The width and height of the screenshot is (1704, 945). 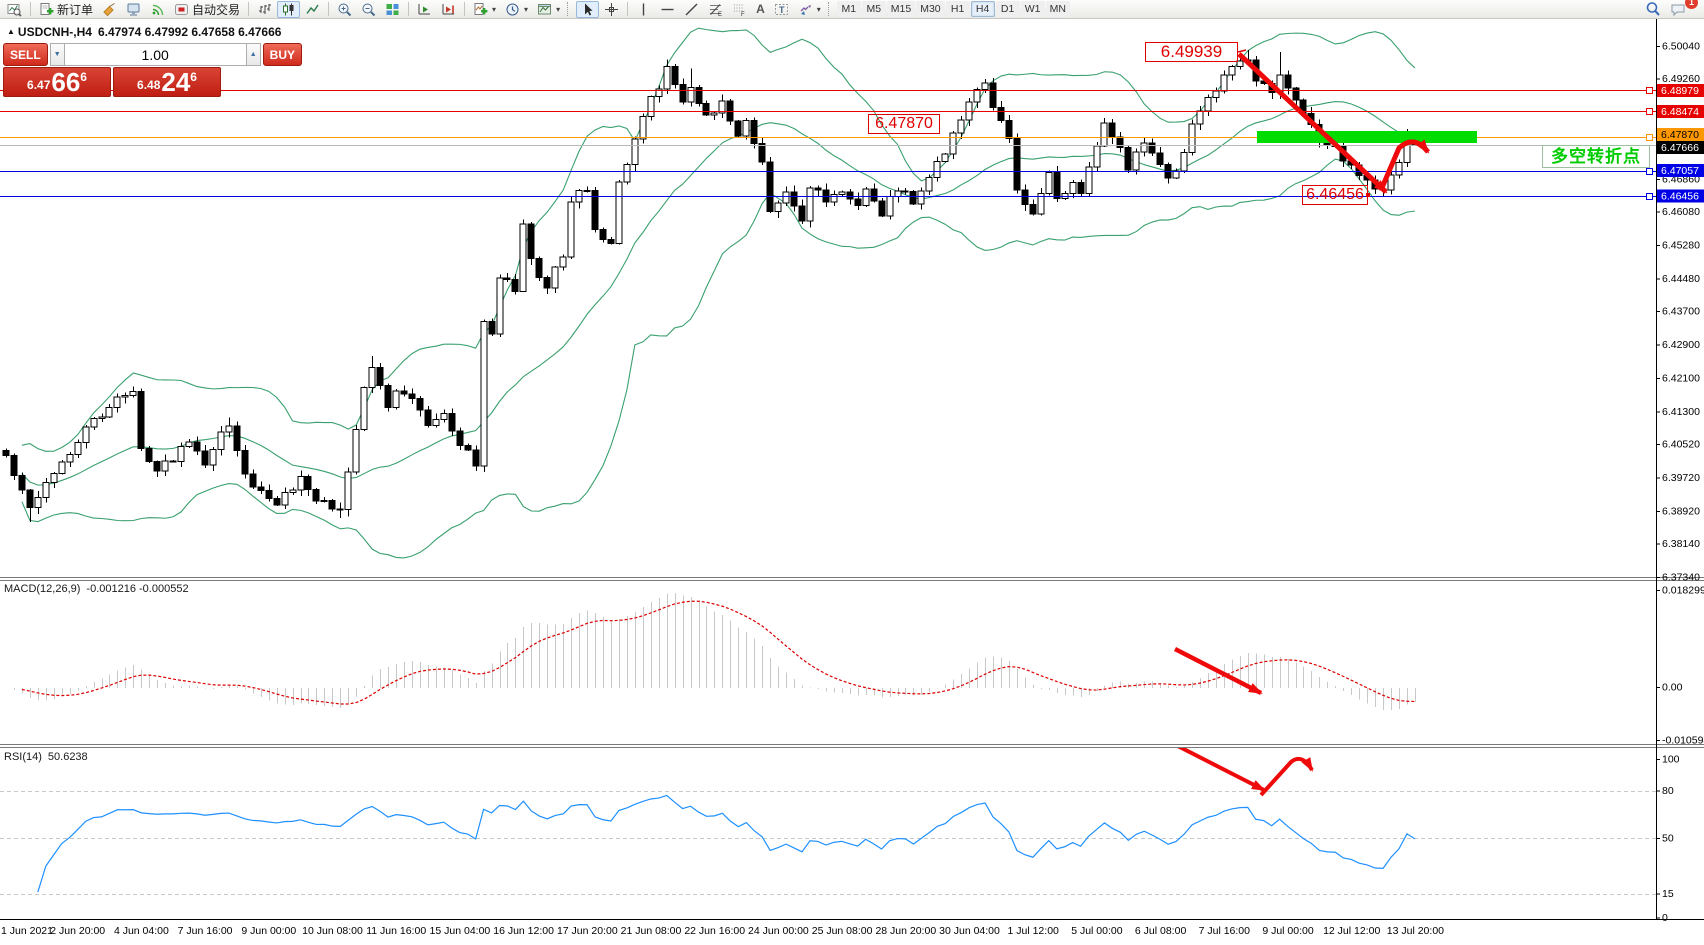 I want to click on zoom-out-button, so click(x=368, y=9).